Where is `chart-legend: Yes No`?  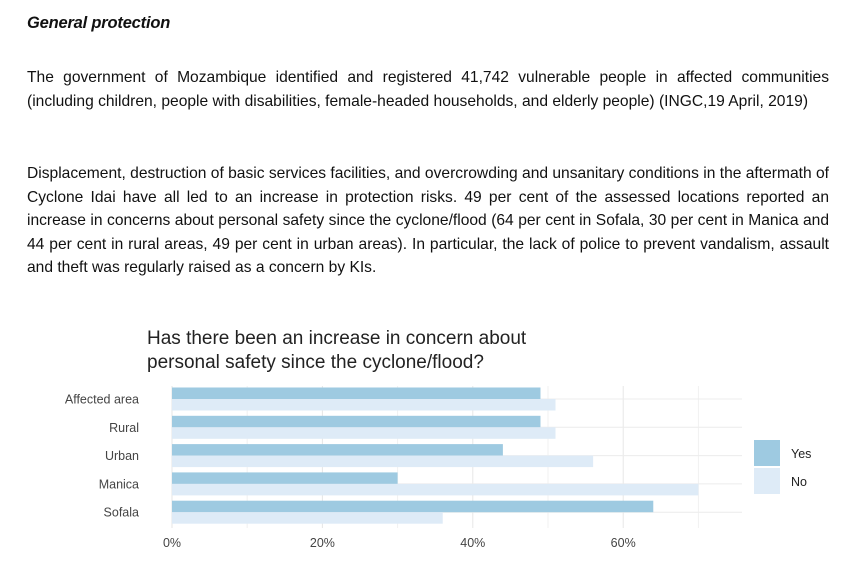 chart-legend: Yes No is located at coordinates (782, 467).